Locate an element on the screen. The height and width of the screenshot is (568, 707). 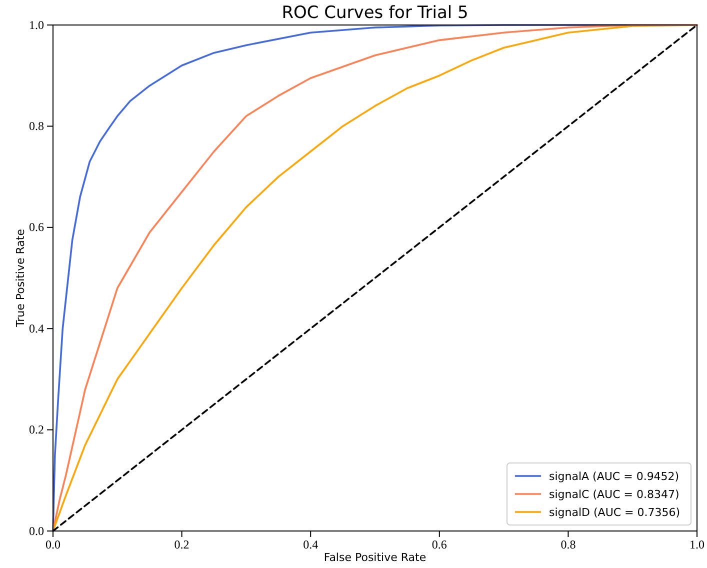
legend-label: signalA (AUC = 0.9452) is located at coordinates (614, 476).